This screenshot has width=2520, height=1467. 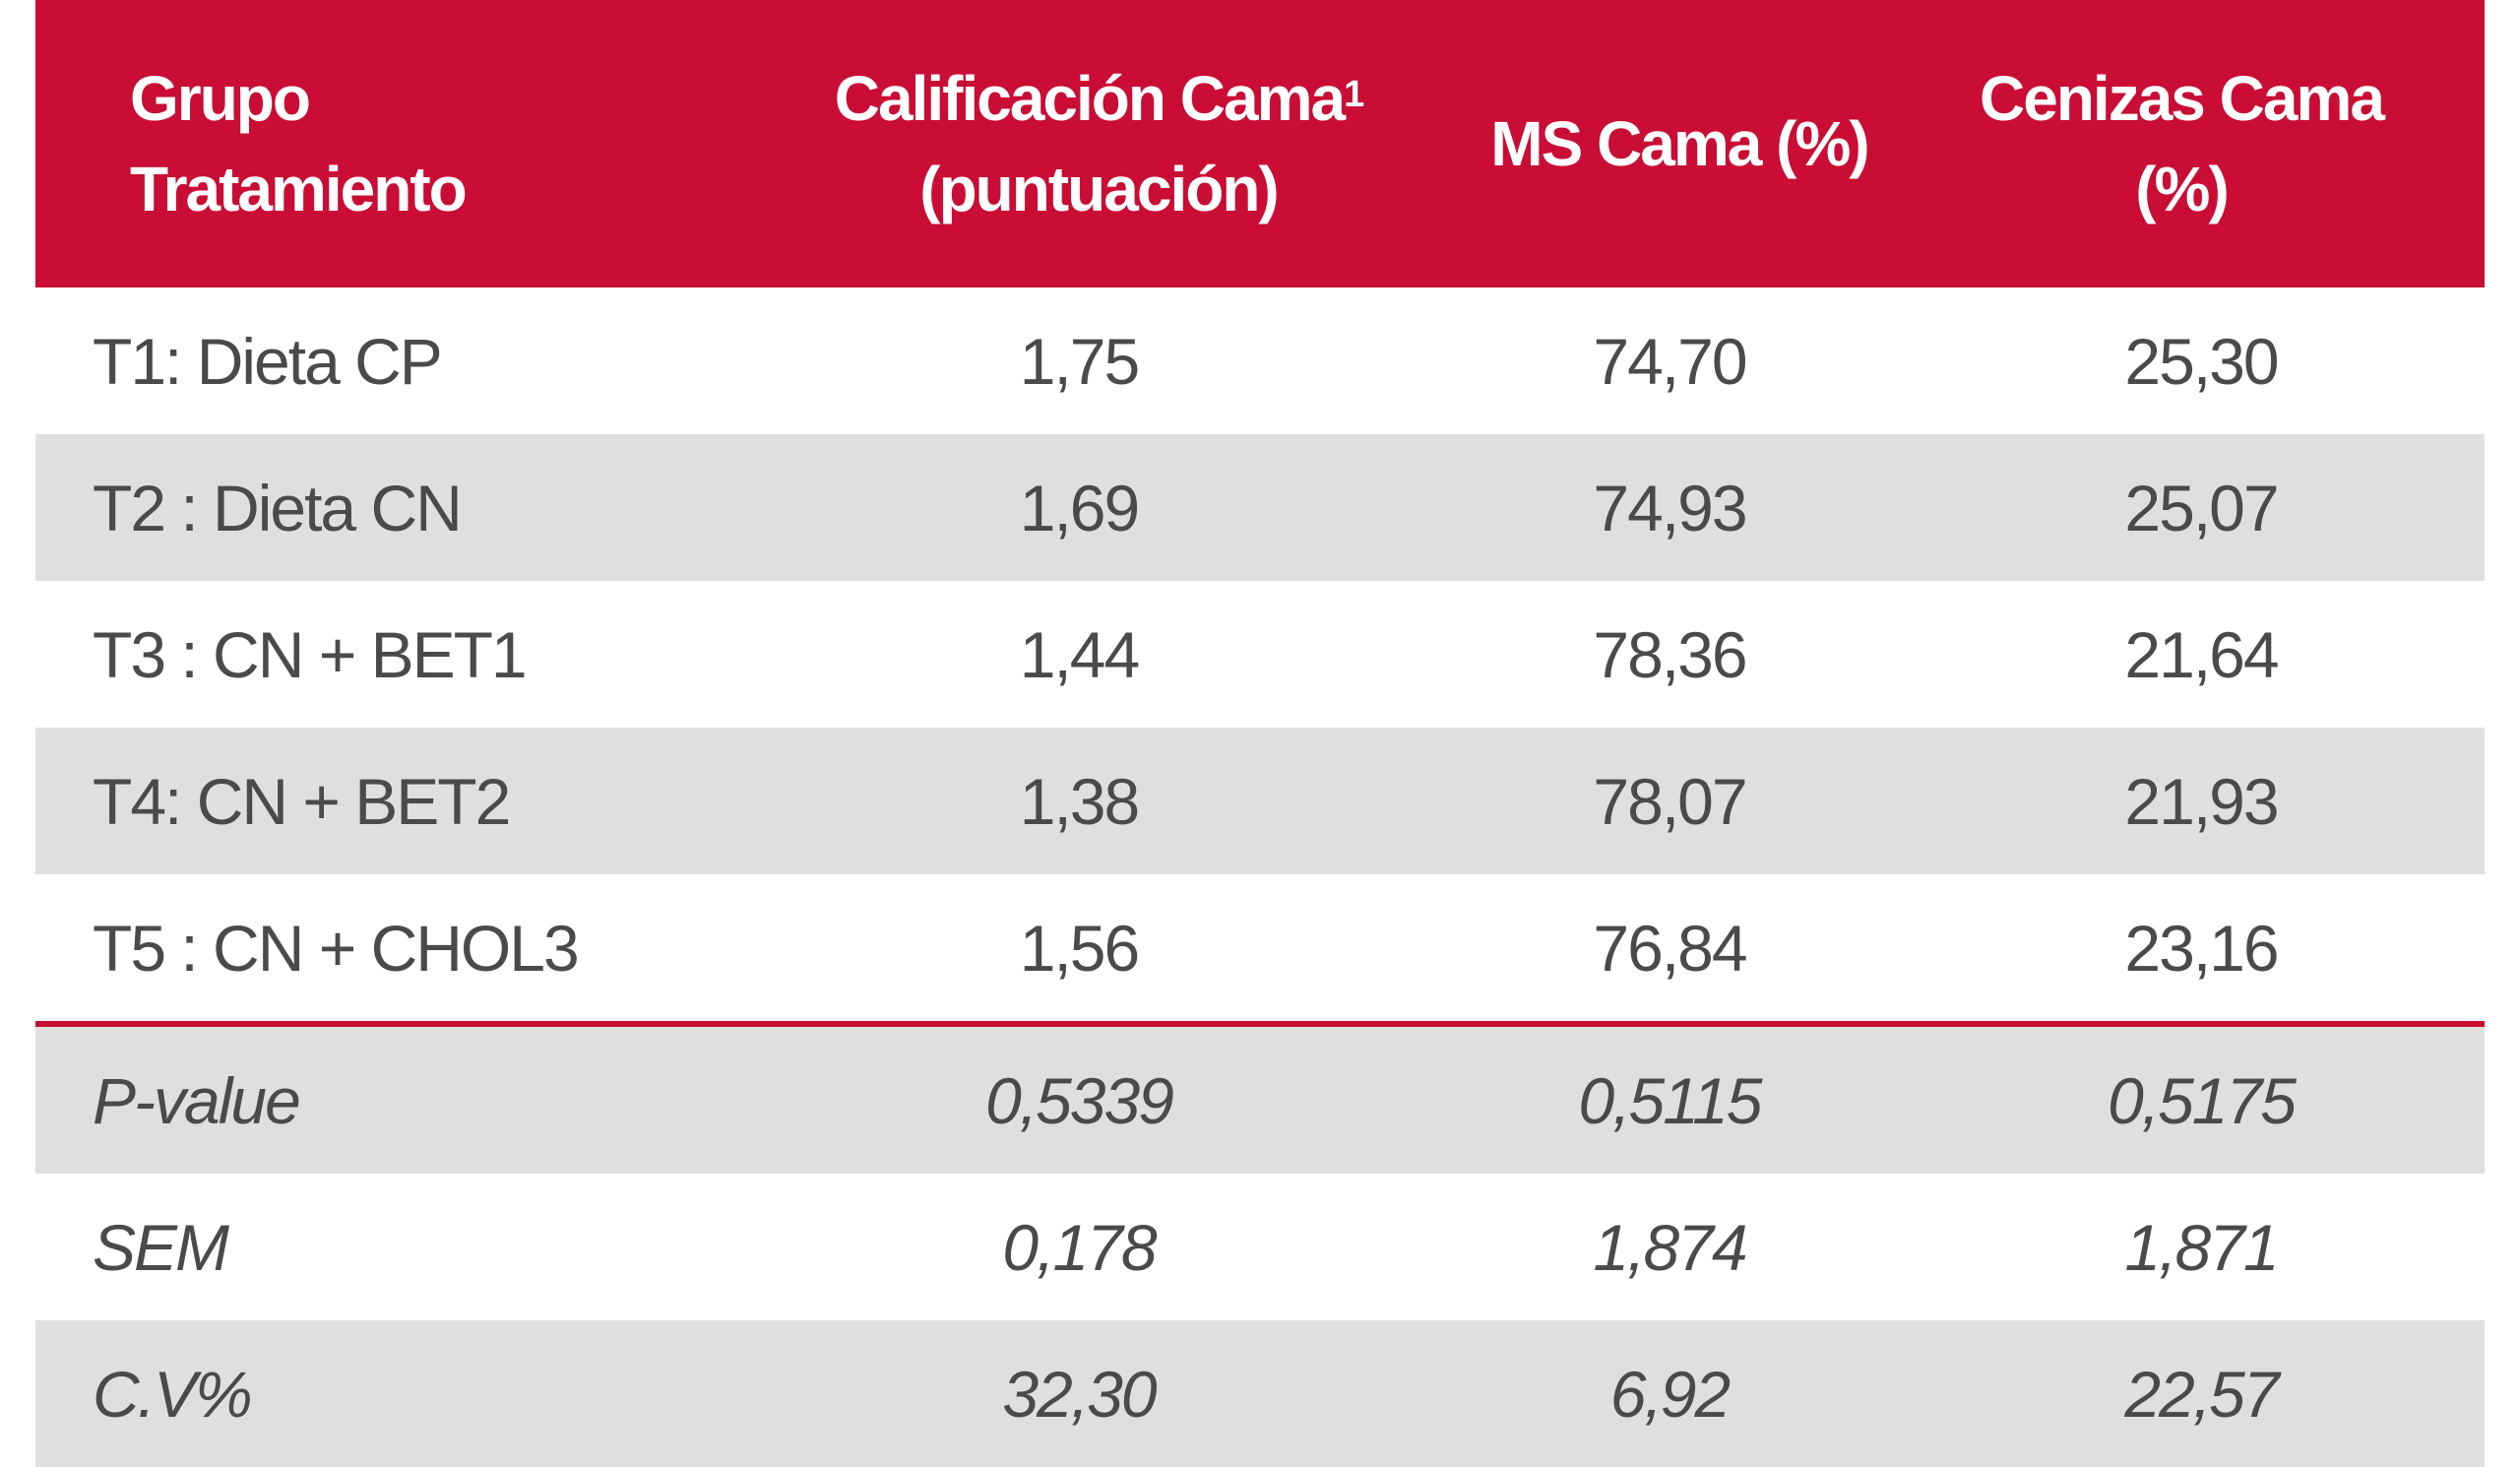 I want to click on cell-ms: 6,92, so click(x=1670, y=1394).